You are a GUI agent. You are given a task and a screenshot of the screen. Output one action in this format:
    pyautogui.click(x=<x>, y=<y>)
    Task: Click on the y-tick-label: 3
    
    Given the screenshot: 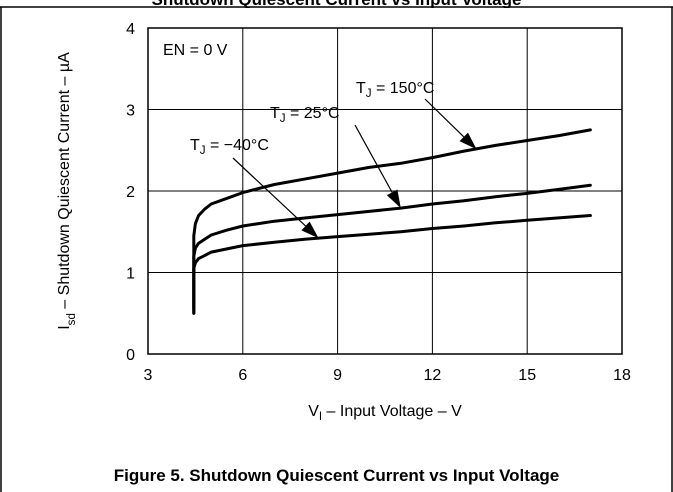 What is the action you would take?
    pyautogui.click(x=130, y=111)
    